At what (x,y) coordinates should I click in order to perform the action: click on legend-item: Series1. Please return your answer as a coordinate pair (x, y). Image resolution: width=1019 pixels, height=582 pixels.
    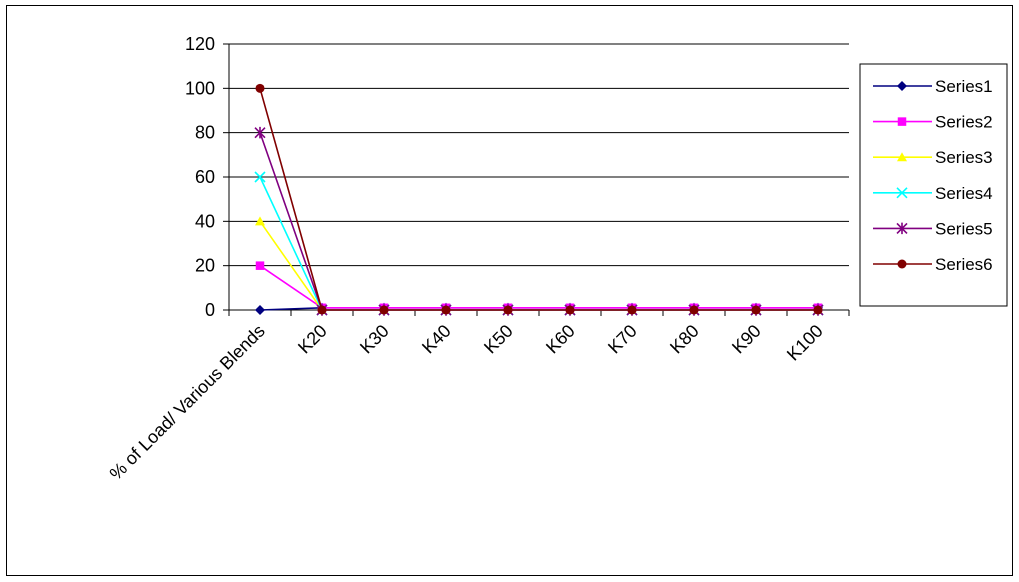
    Looking at the image, I should click on (933, 86).